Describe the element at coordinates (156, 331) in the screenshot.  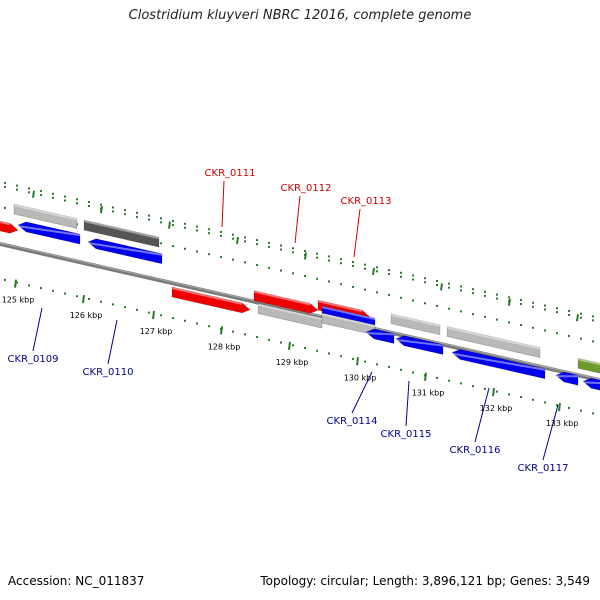
I see `kbp-tick-label: 127 kbp` at that location.